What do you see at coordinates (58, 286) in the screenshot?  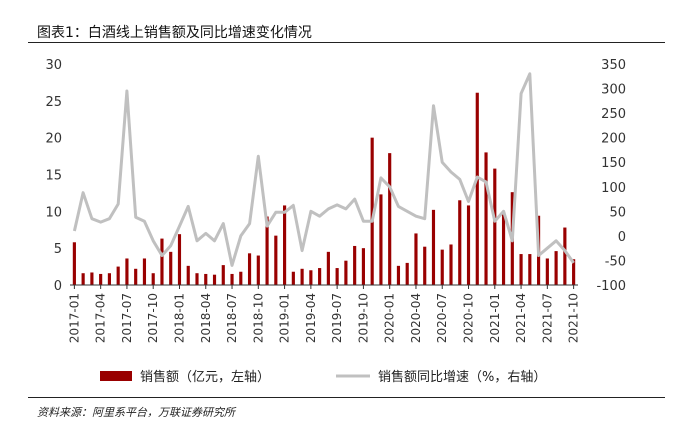 I see `left-tick-label: 0` at bounding box center [58, 286].